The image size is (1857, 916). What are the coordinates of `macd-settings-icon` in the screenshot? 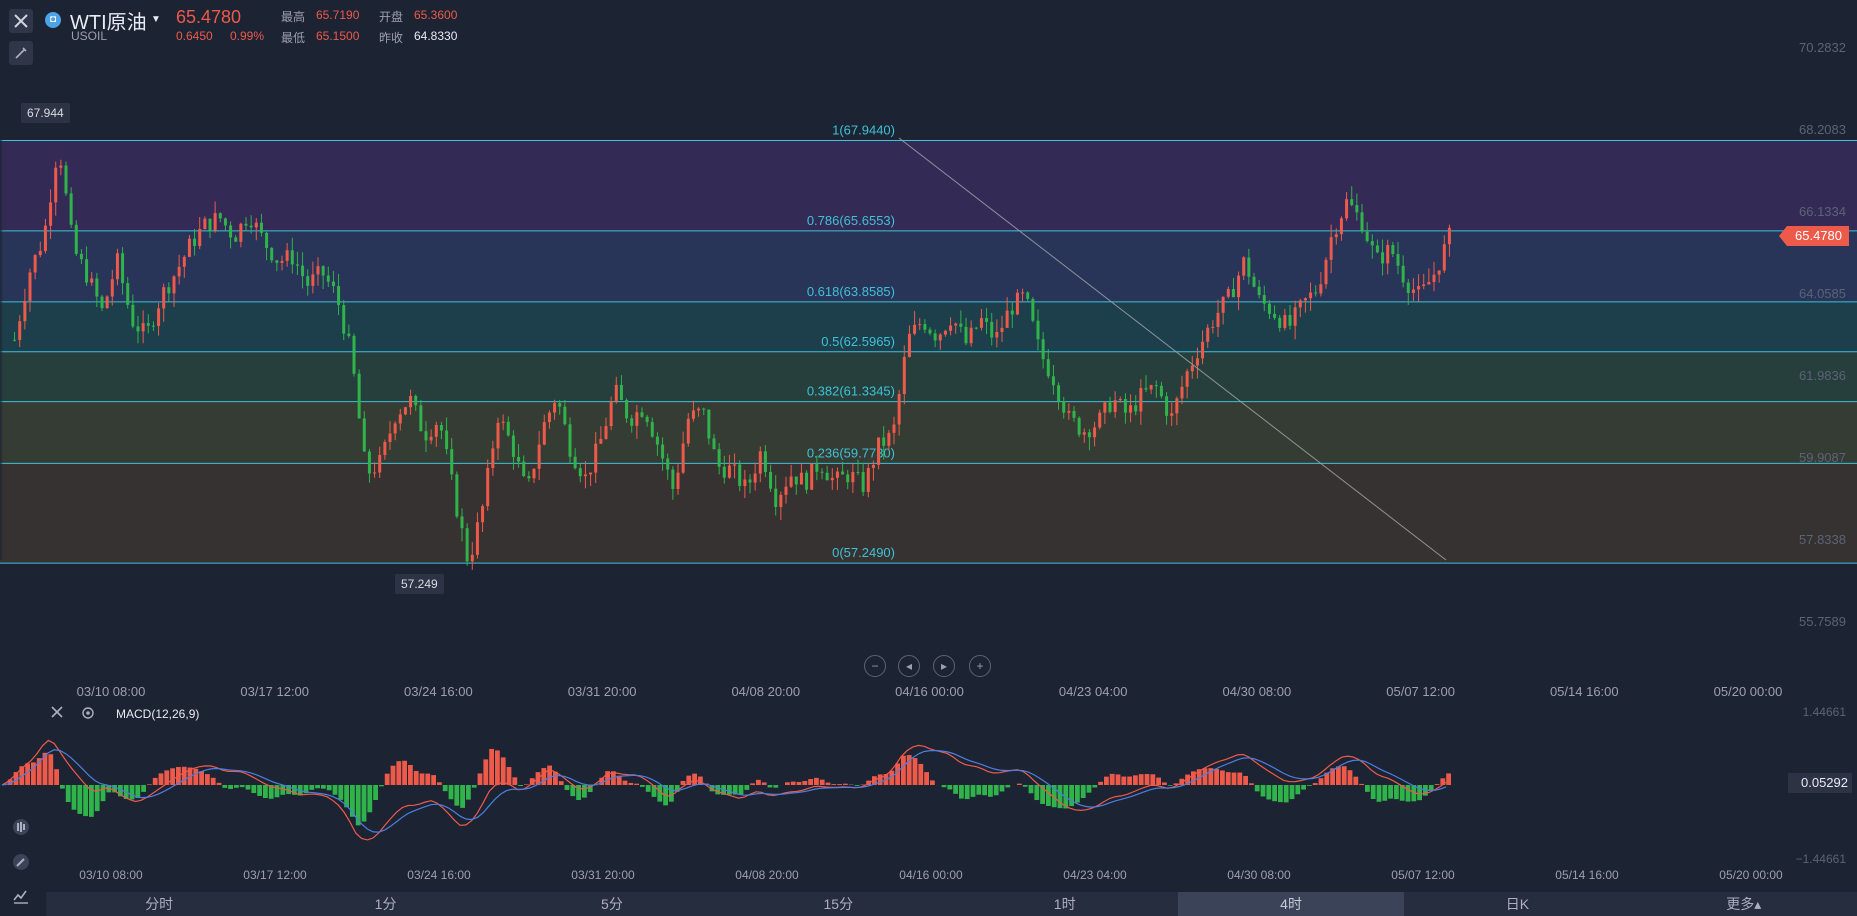 It's located at (88, 715).